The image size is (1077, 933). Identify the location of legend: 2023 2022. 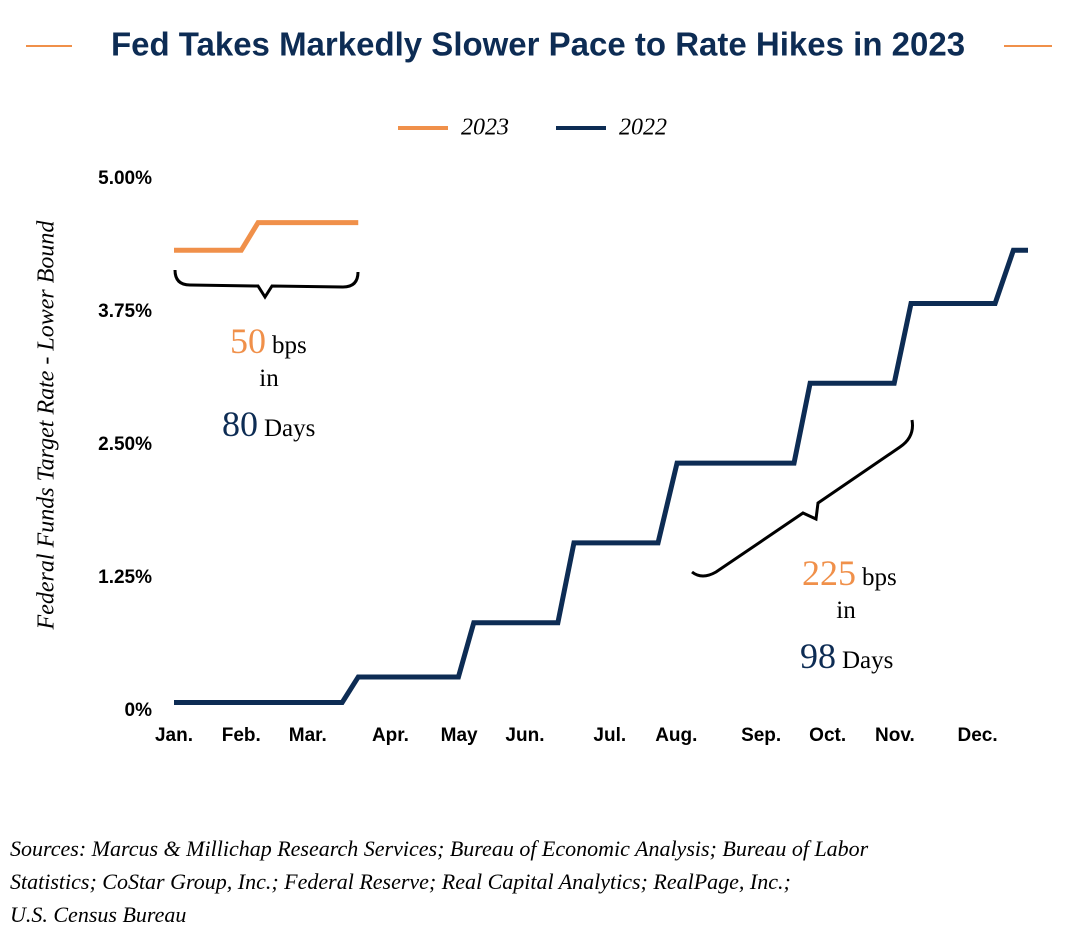
(532, 128).